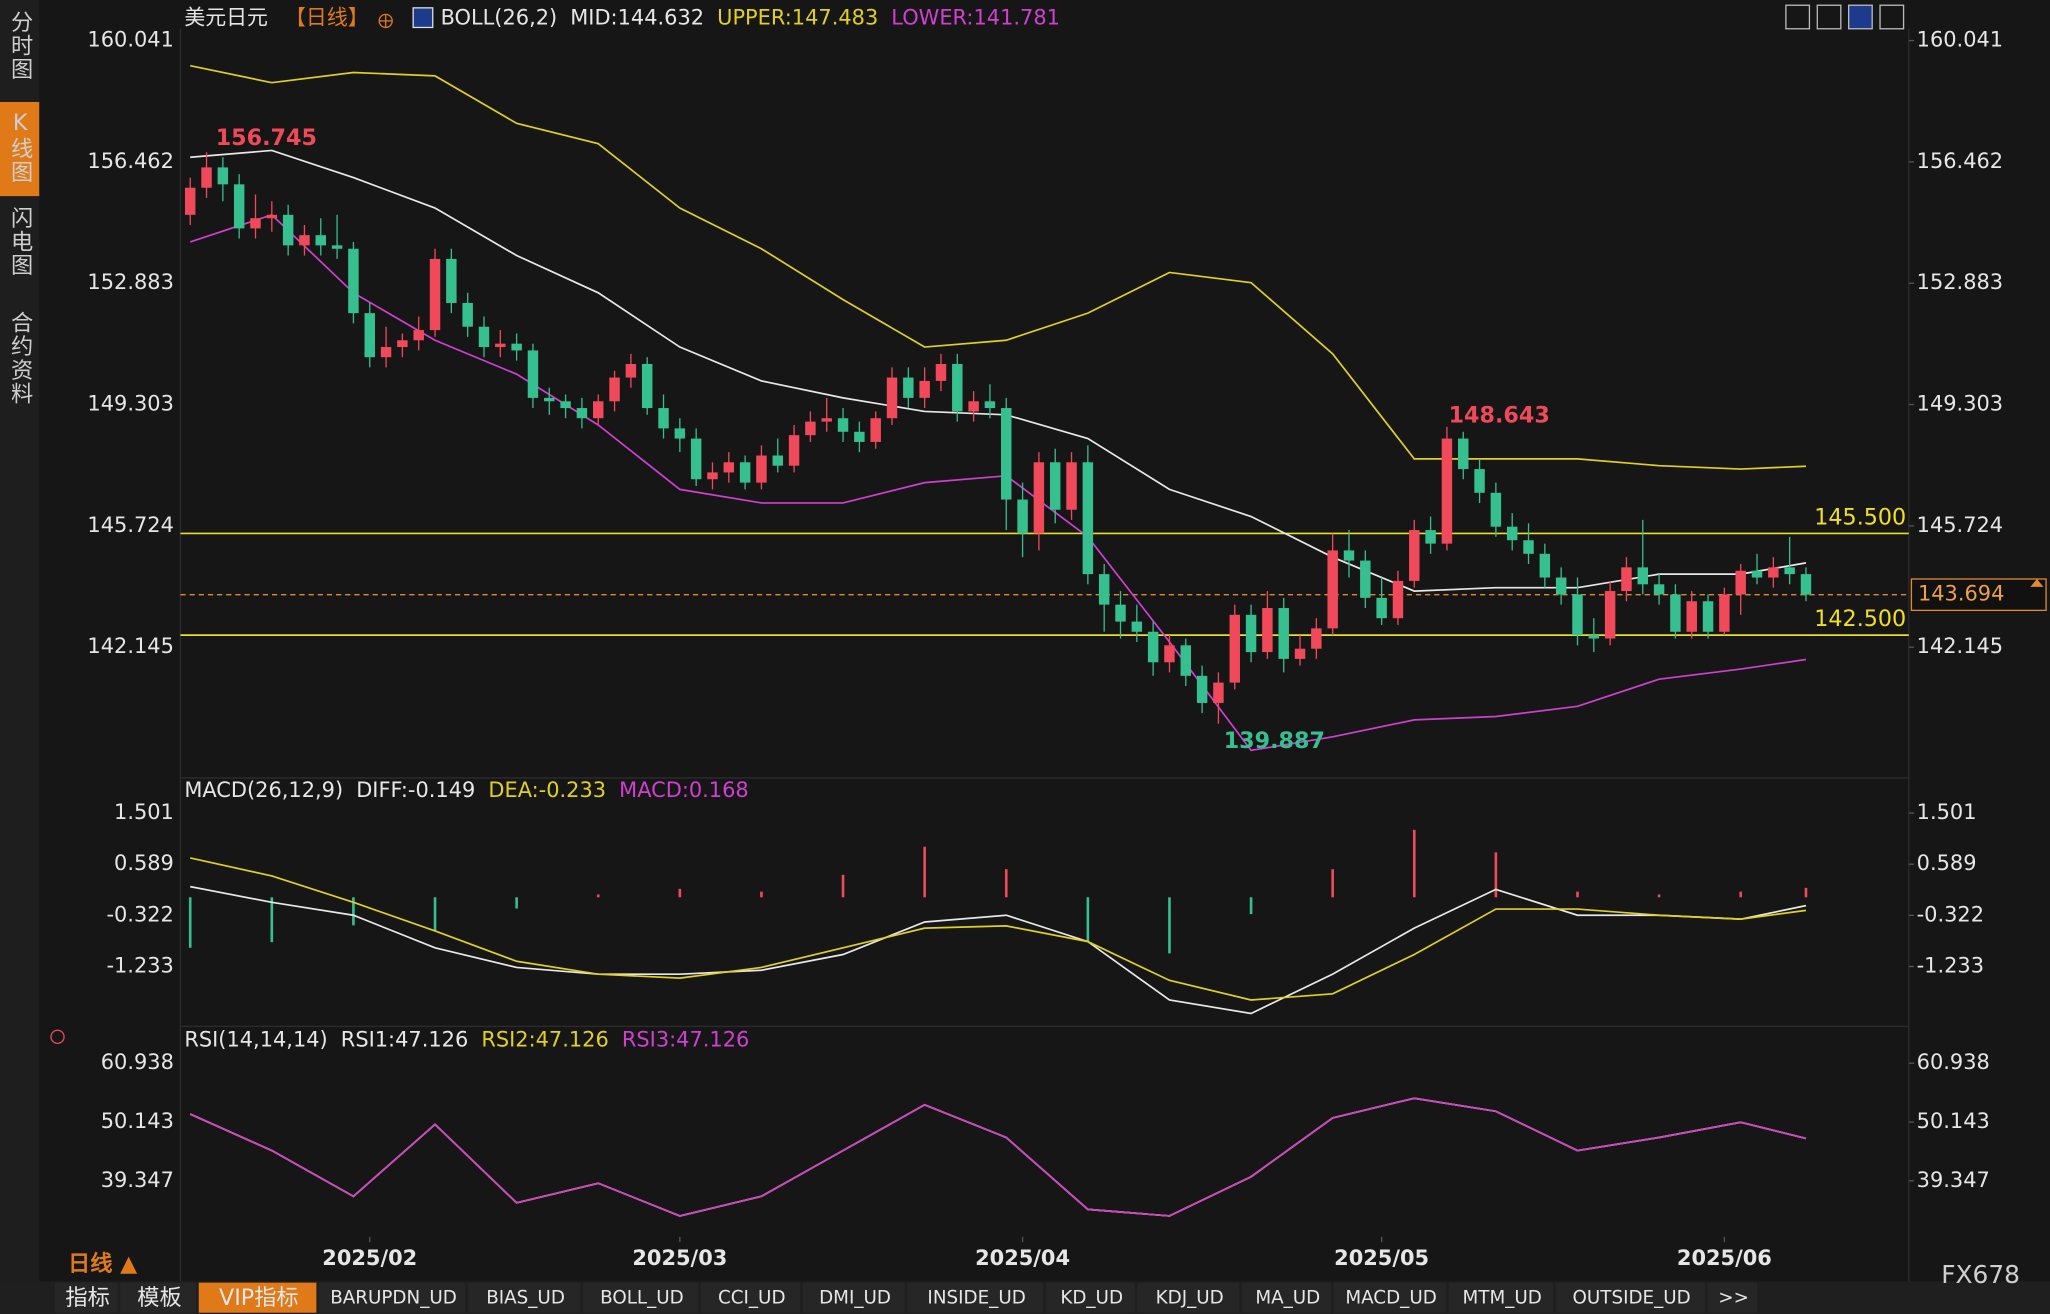 This screenshot has height=1314, width=2050. I want to click on tab-label: CCI_UD, so click(752, 1297).